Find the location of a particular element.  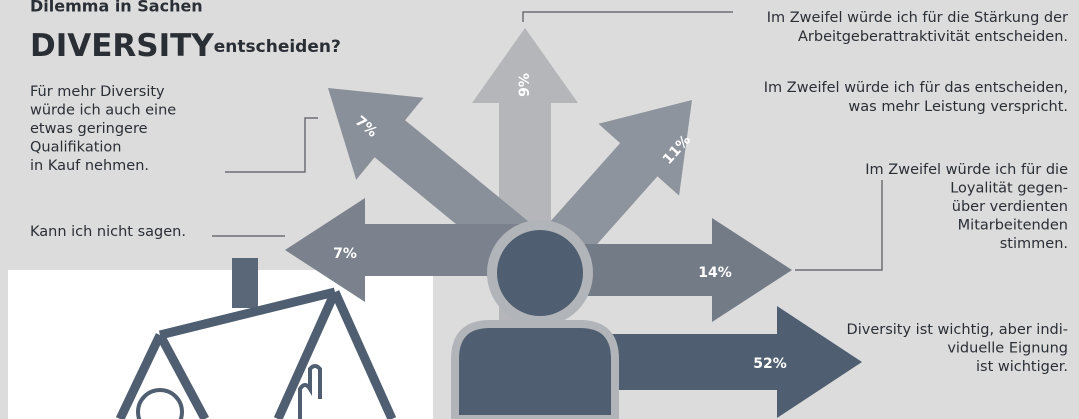

option-label: etwas geringere is located at coordinates (89, 129).